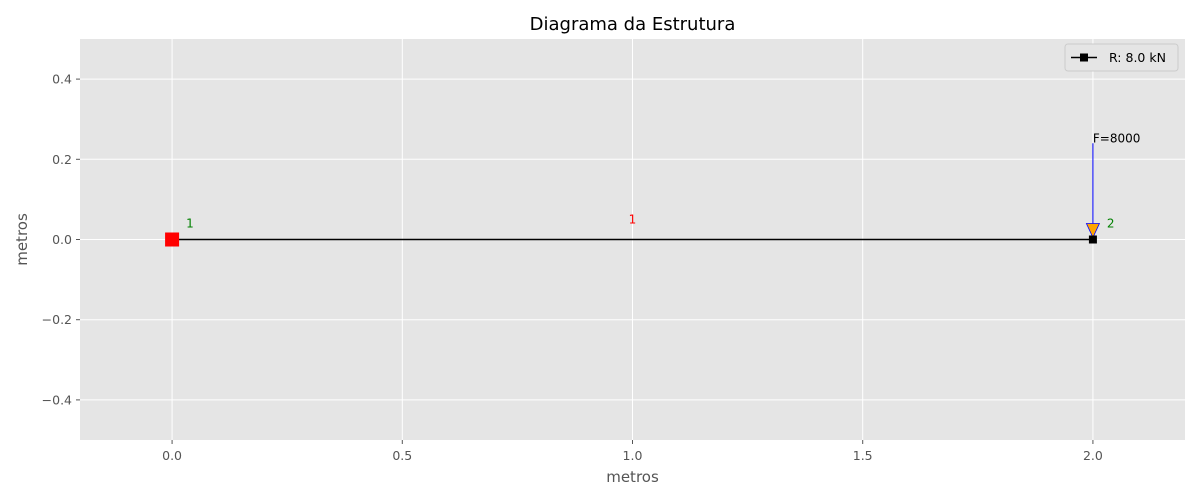 The height and width of the screenshot is (500, 1200). What do you see at coordinates (172, 455) in the screenshot?
I see `x-tick-label: 0.0` at bounding box center [172, 455].